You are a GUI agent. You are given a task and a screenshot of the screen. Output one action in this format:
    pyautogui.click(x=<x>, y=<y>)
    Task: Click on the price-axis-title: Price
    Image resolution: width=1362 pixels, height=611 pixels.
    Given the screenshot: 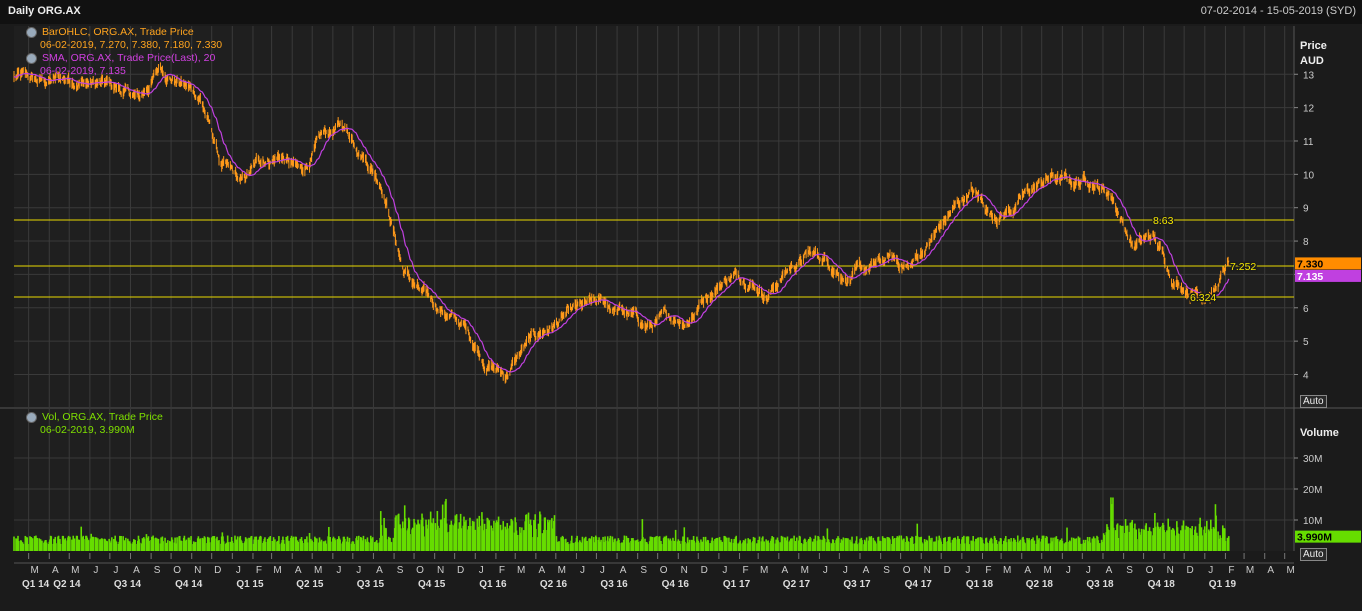 What is the action you would take?
    pyautogui.click(x=1313, y=46)
    